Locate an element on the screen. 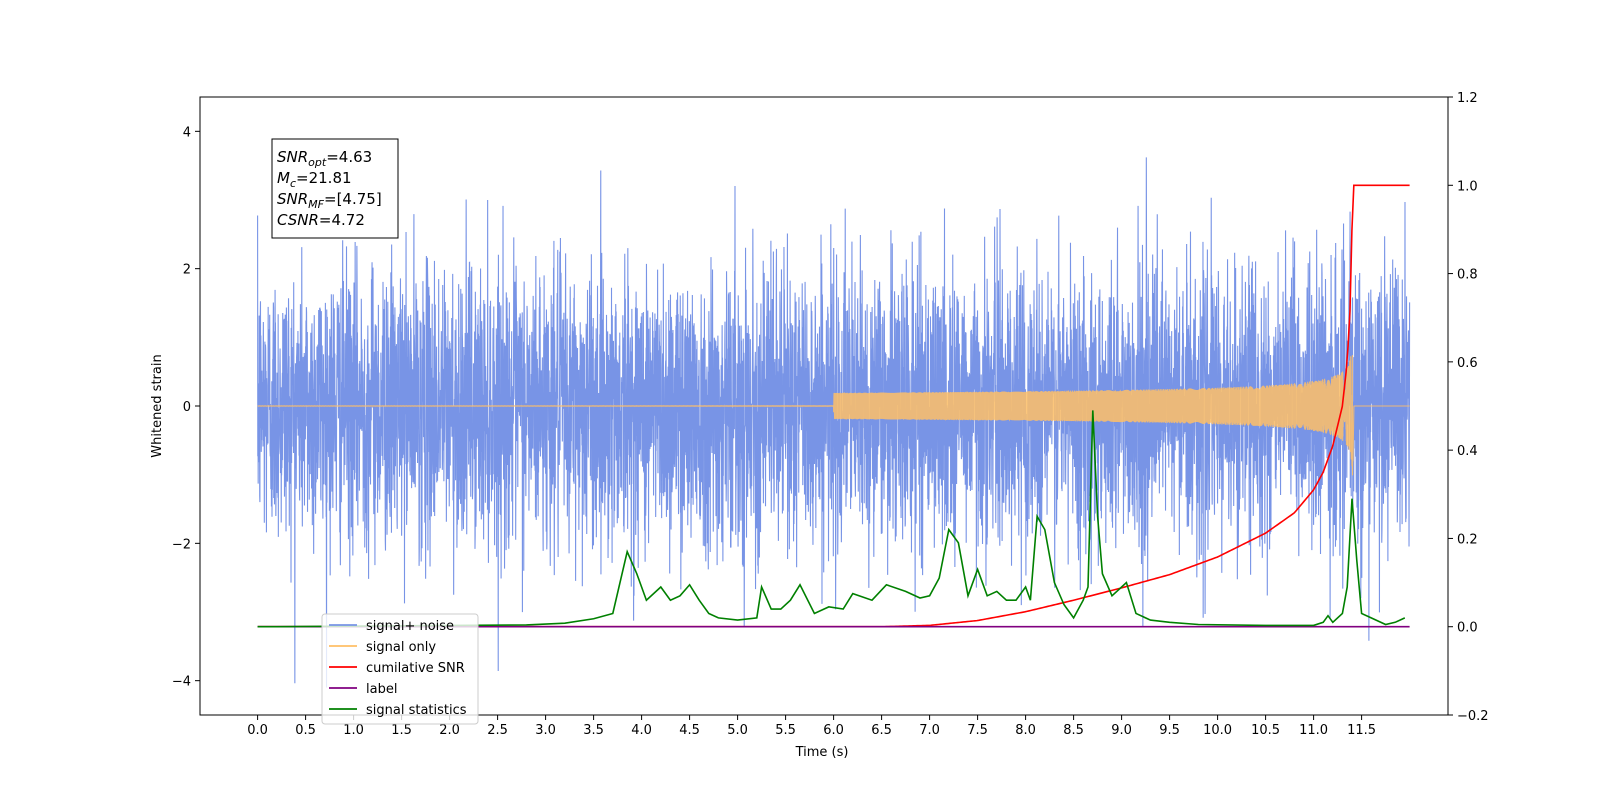  x-tick-label: 11.5 is located at coordinates (1361, 730).